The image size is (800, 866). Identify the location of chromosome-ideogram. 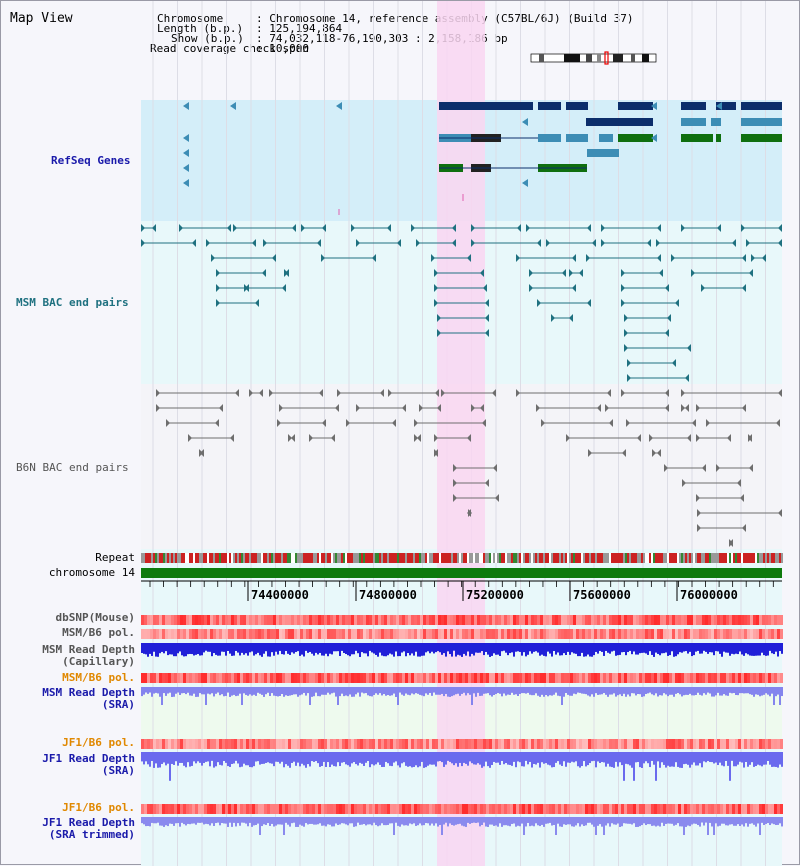
(593, 58).